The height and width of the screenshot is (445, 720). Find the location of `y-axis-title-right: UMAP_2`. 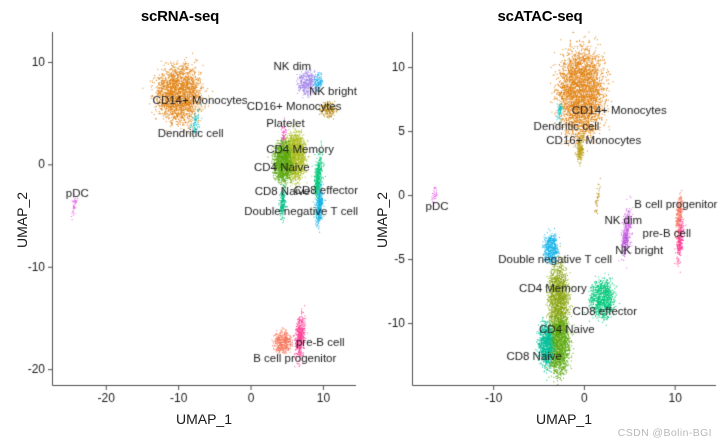

y-axis-title-right: UMAP_2 is located at coordinates (382, 219).